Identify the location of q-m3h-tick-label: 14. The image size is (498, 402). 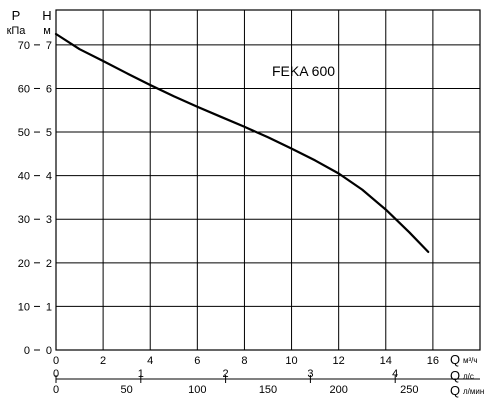
(386, 361).